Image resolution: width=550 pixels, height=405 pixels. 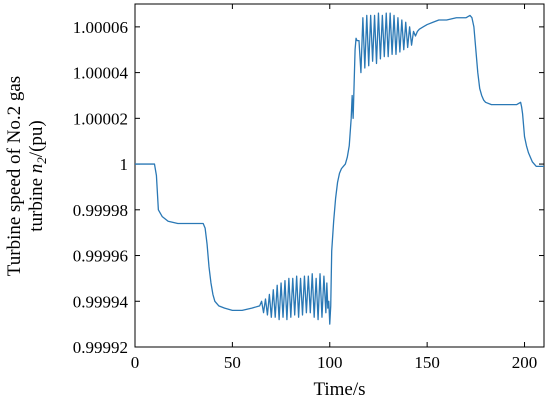 What do you see at coordinates (101, 301) in the screenshot?
I see `y-tick-label-1: 0.99994` at bounding box center [101, 301].